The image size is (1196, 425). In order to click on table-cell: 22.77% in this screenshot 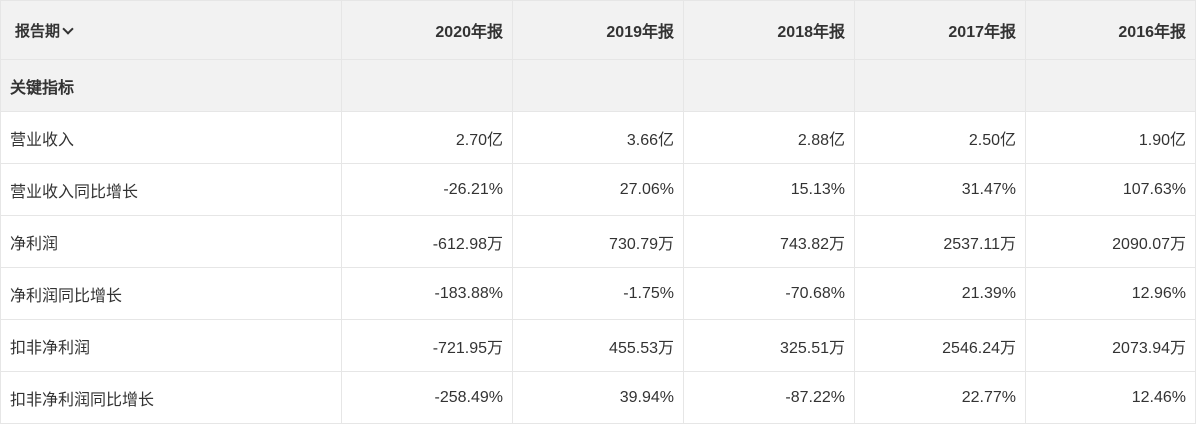, I will do `click(940, 397)`.